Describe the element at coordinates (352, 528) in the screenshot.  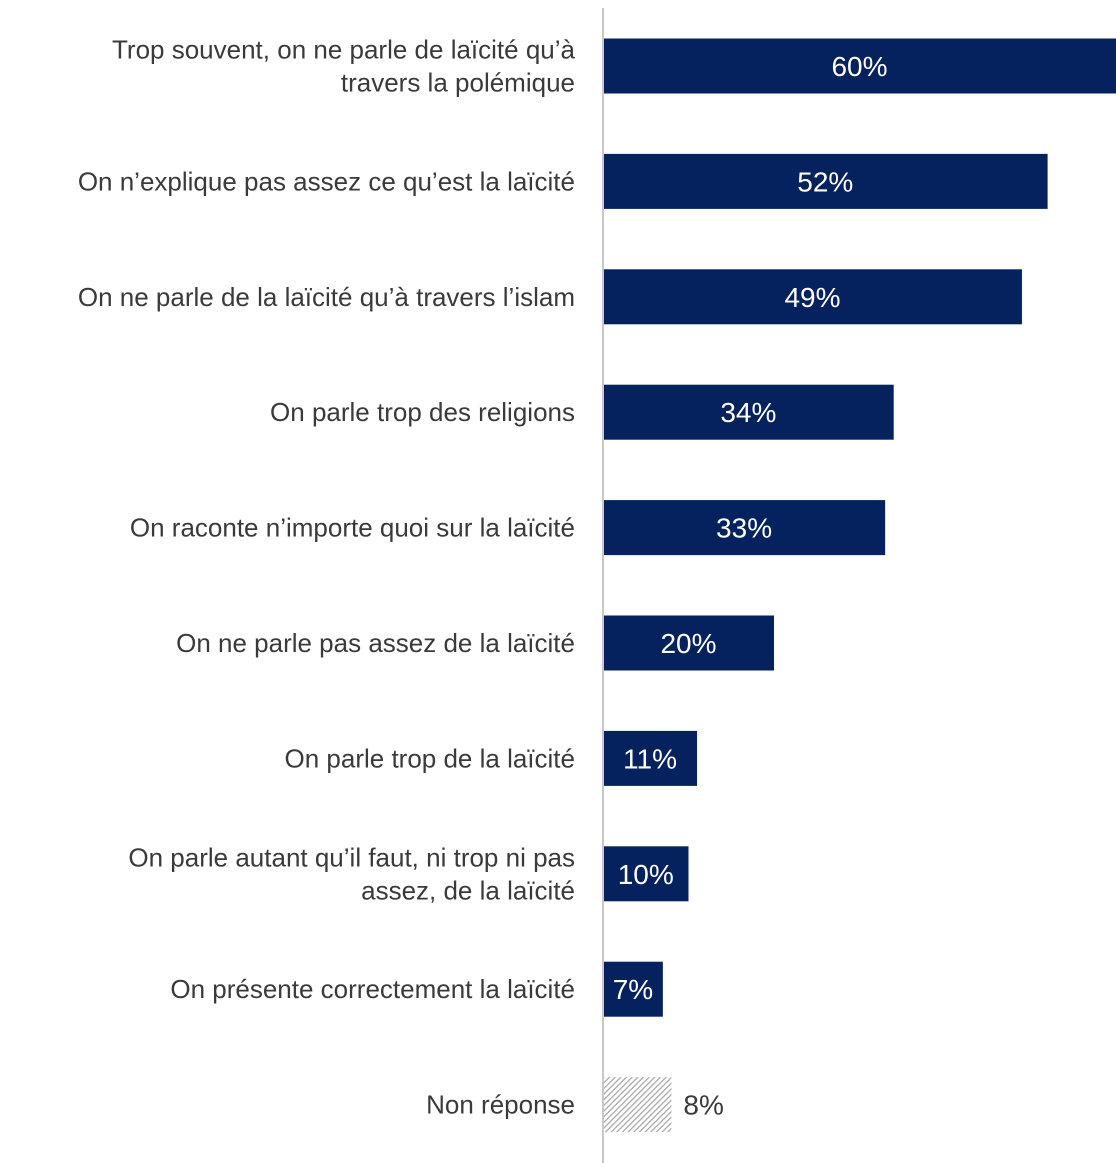
I see `category-label-5: On raconte n’importe quoi sur la laïcité` at that location.